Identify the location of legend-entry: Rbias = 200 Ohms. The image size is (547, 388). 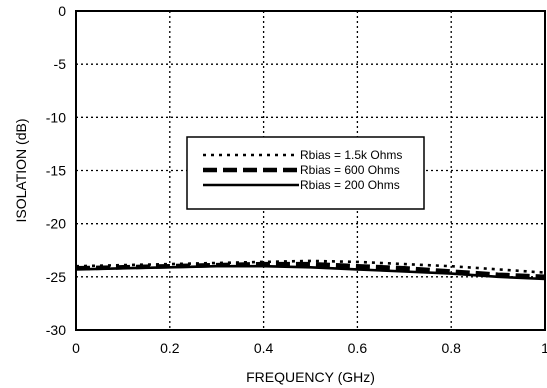
(350, 185).